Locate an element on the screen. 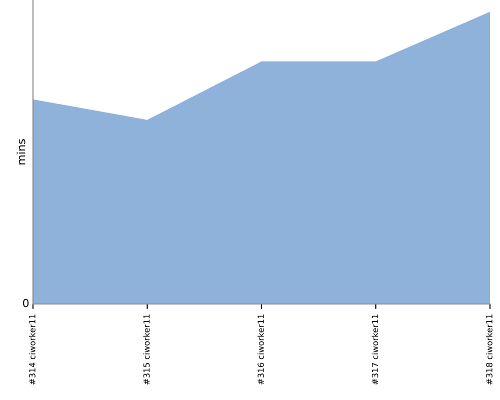 The height and width of the screenshot is (400, 500). x-tick-label: #314 ciworker11 is located at coordinates (32, 349).